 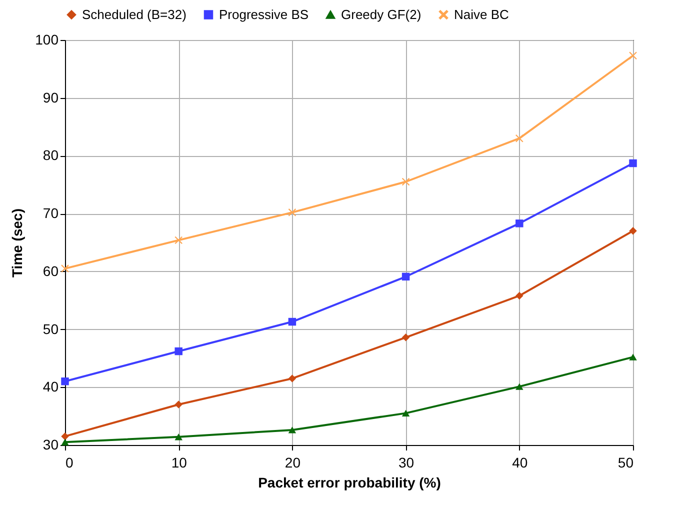 I want to click on x-tick-label: 50, so click(x=626, y=462).